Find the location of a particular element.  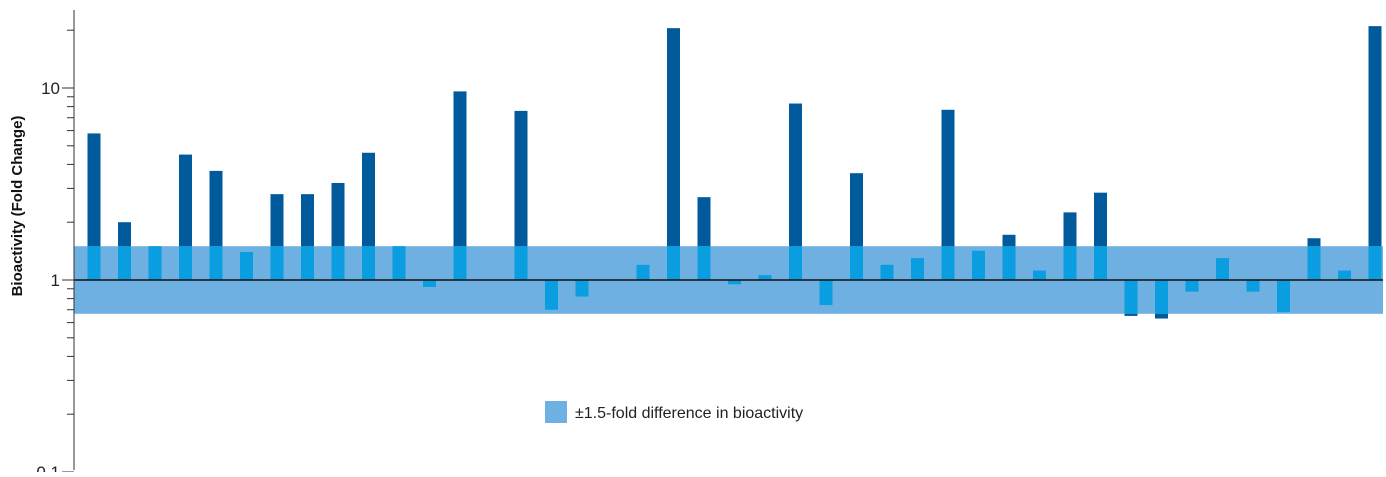

bar-2-outside is located at coordinates (124, 234).